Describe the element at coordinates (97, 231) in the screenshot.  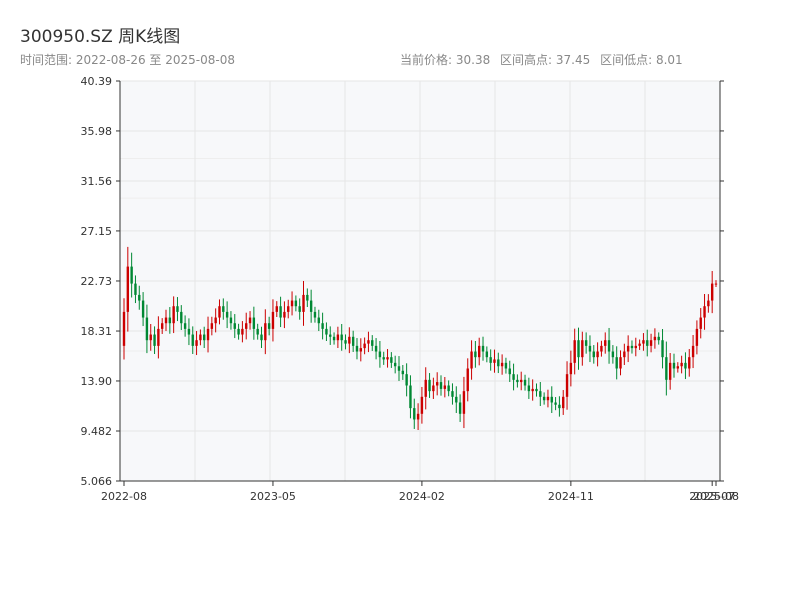
I see `y-tick-label: 27.15` at that location.